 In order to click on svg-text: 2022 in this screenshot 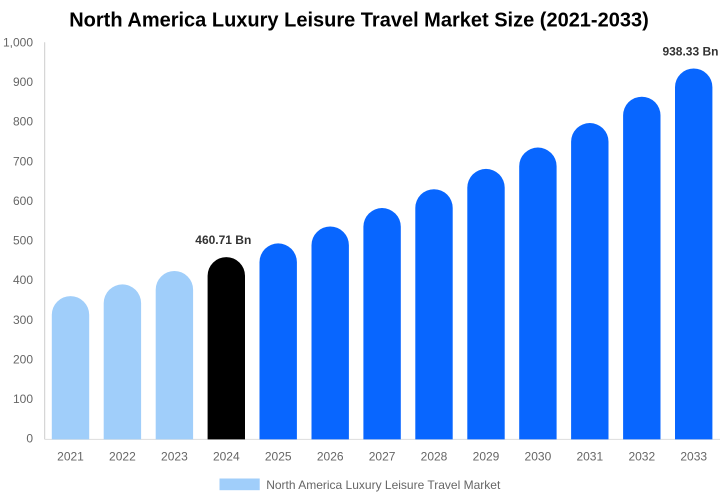, I will do `click(122, 457)`.